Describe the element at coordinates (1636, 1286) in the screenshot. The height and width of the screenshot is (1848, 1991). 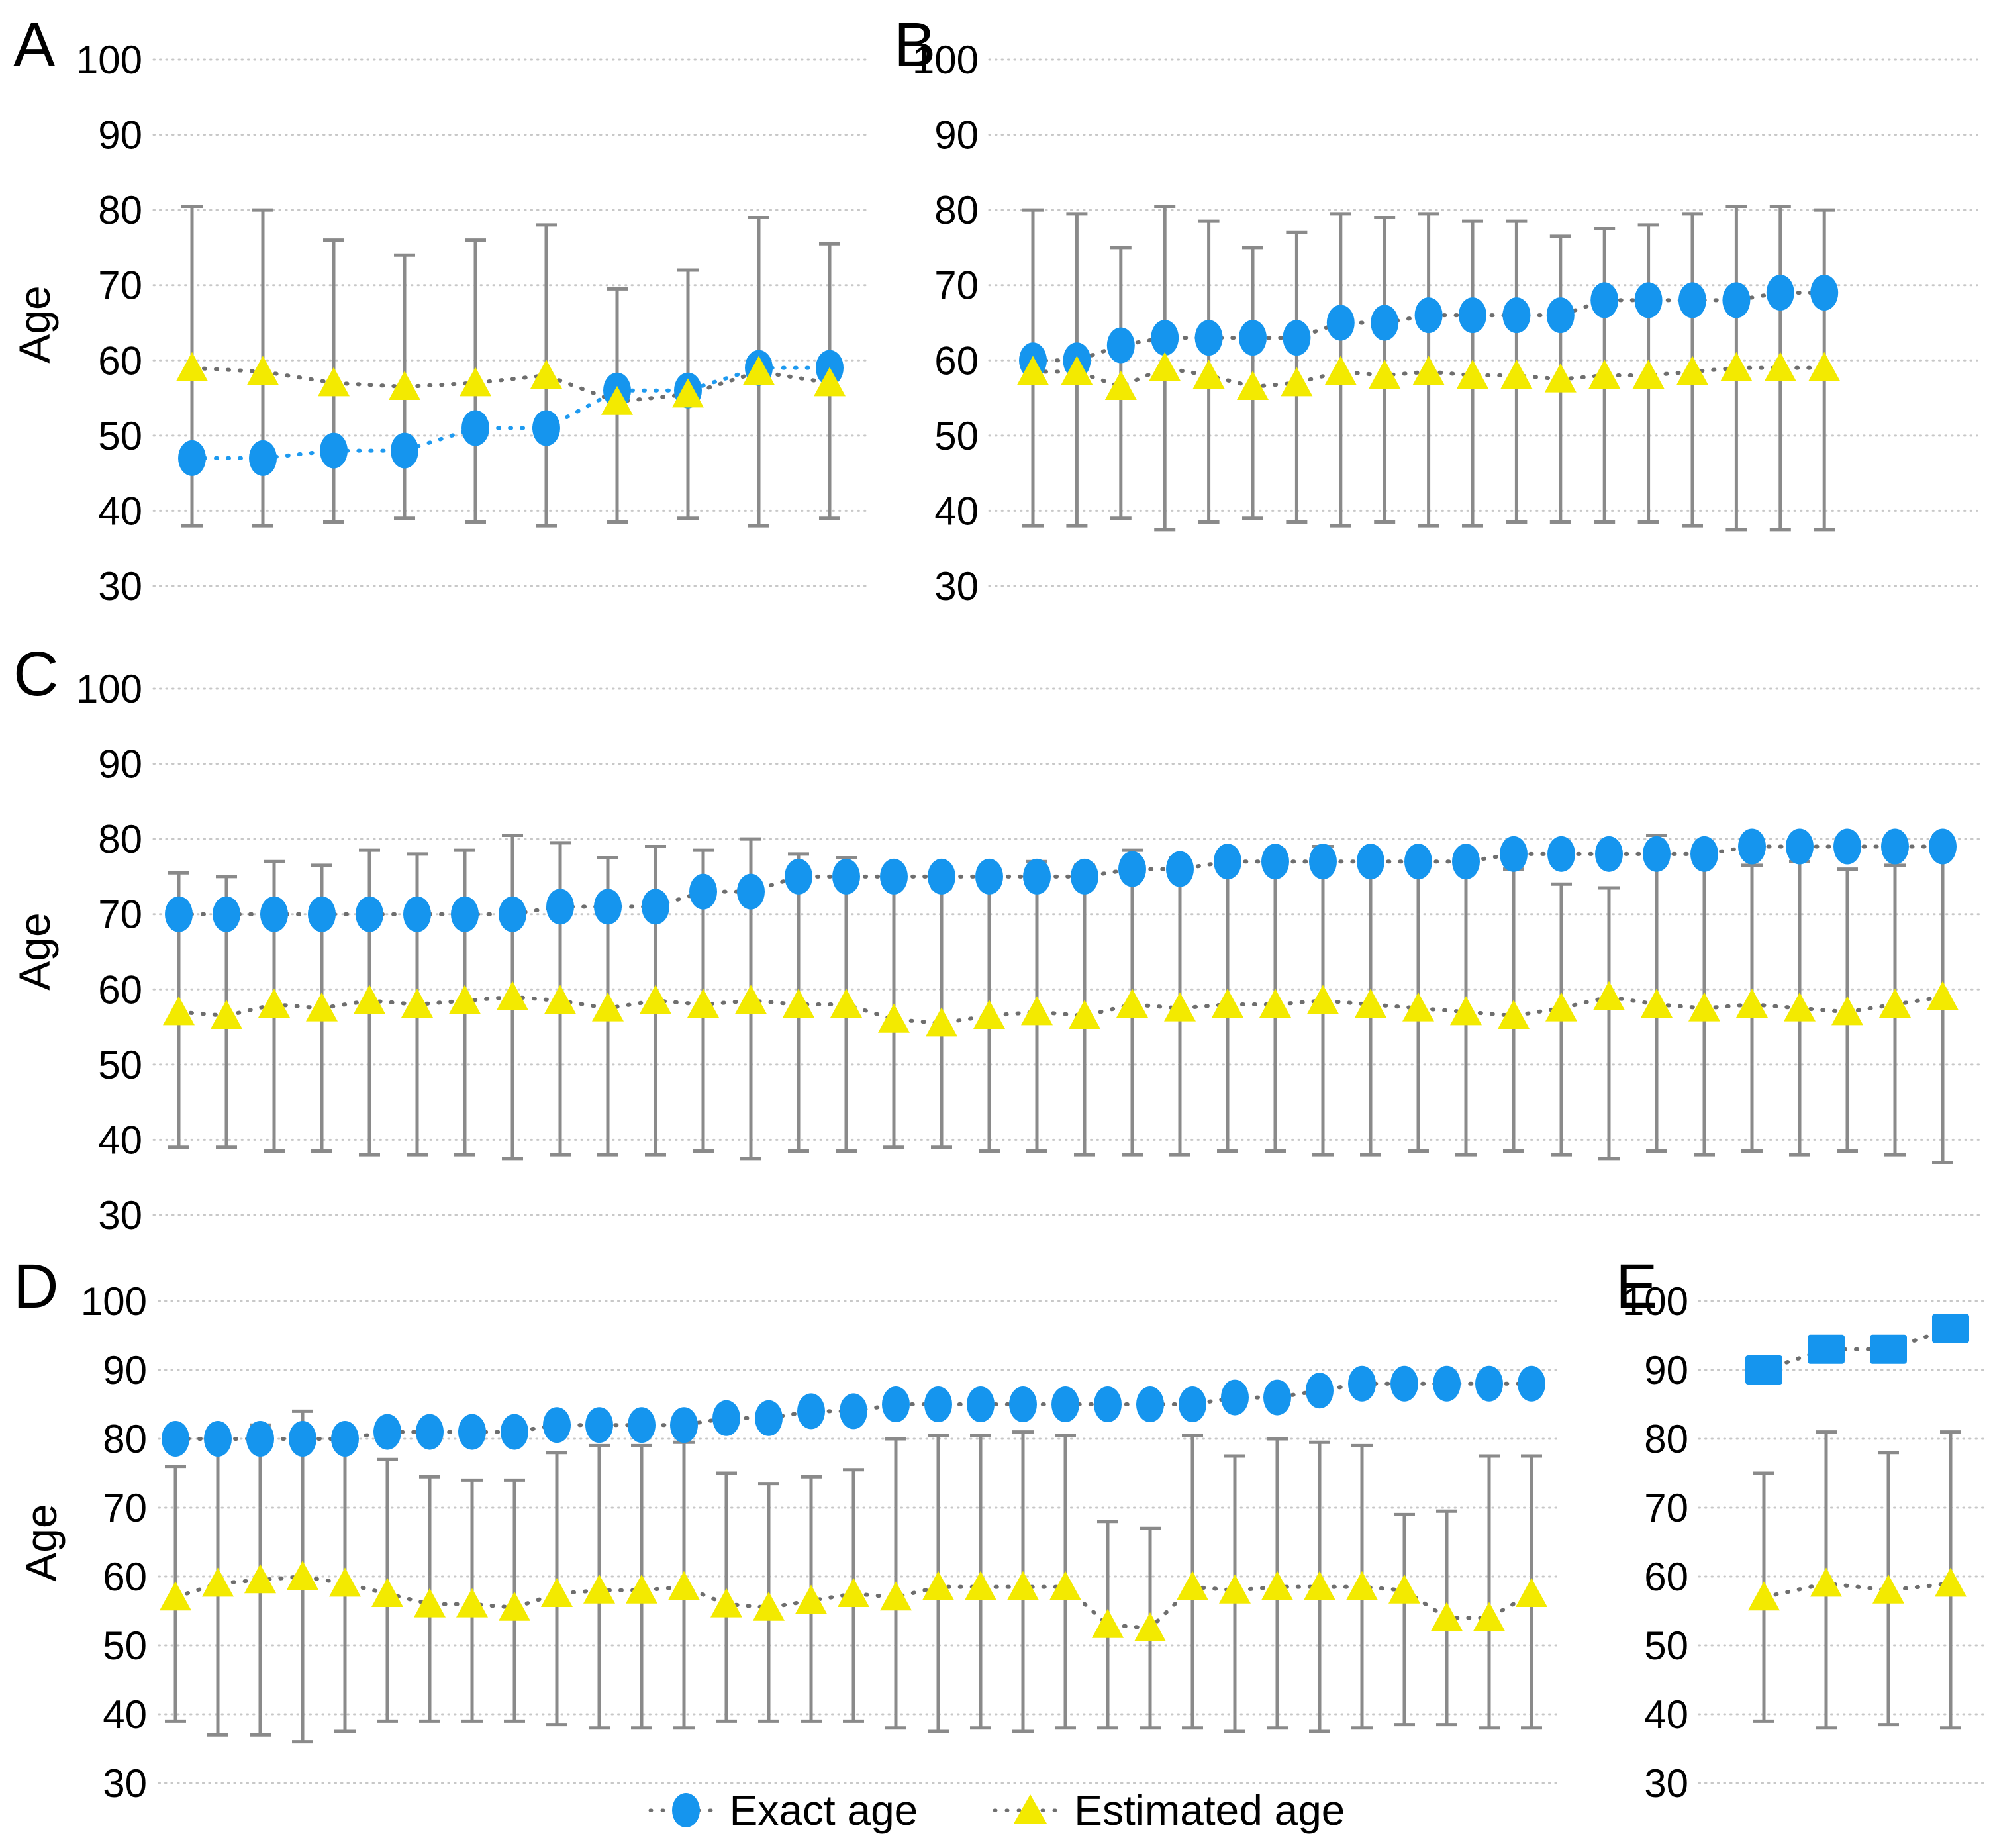
I see `panel-label-E: E` at that location.